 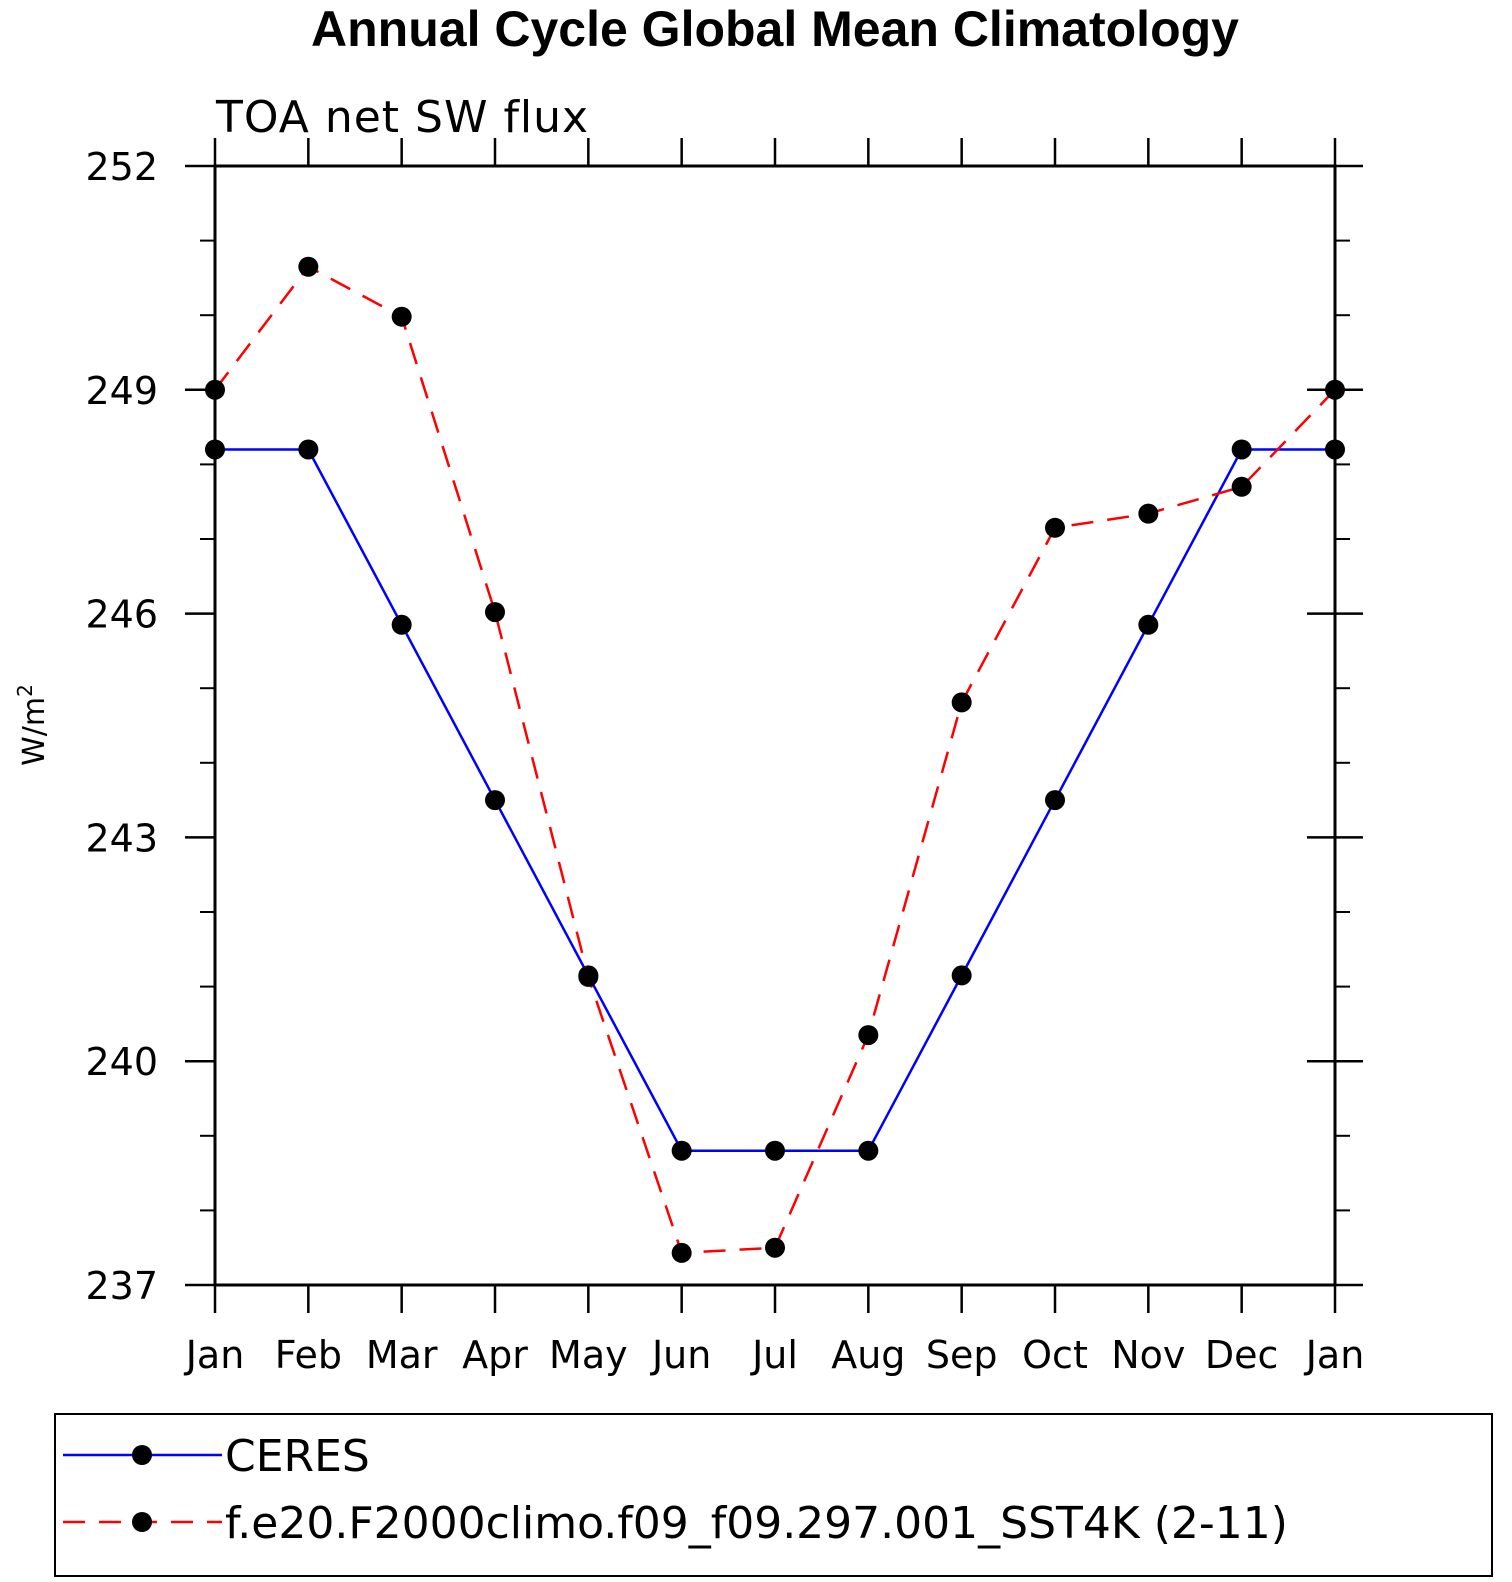 I want to click on y-axis-label: W/m2, so click(x=32, y=725).